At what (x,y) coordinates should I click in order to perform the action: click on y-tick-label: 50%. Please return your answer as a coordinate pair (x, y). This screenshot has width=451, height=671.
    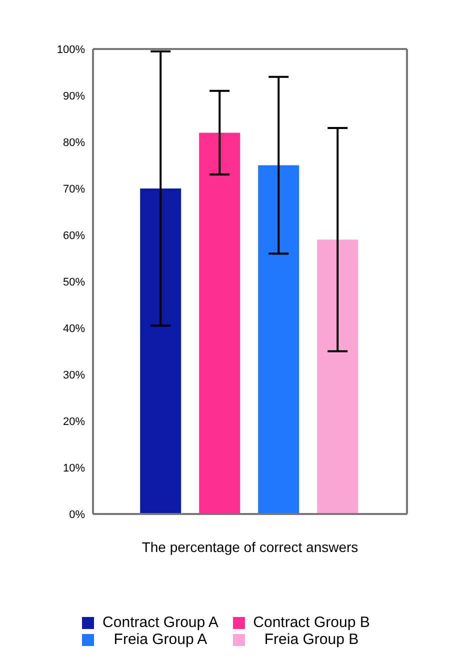
    Looking at the image, I should click on (74, 282).